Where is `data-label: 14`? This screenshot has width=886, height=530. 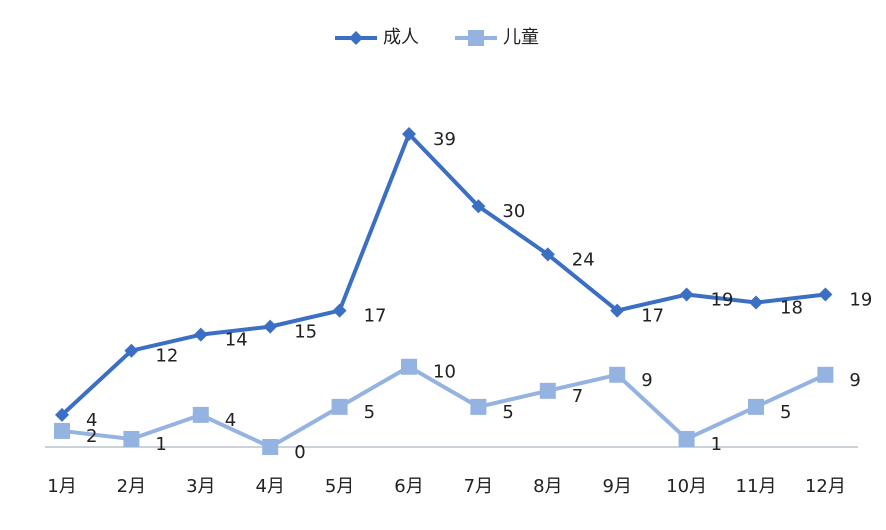 data-label: 14 is located at coordinates (236, 340).